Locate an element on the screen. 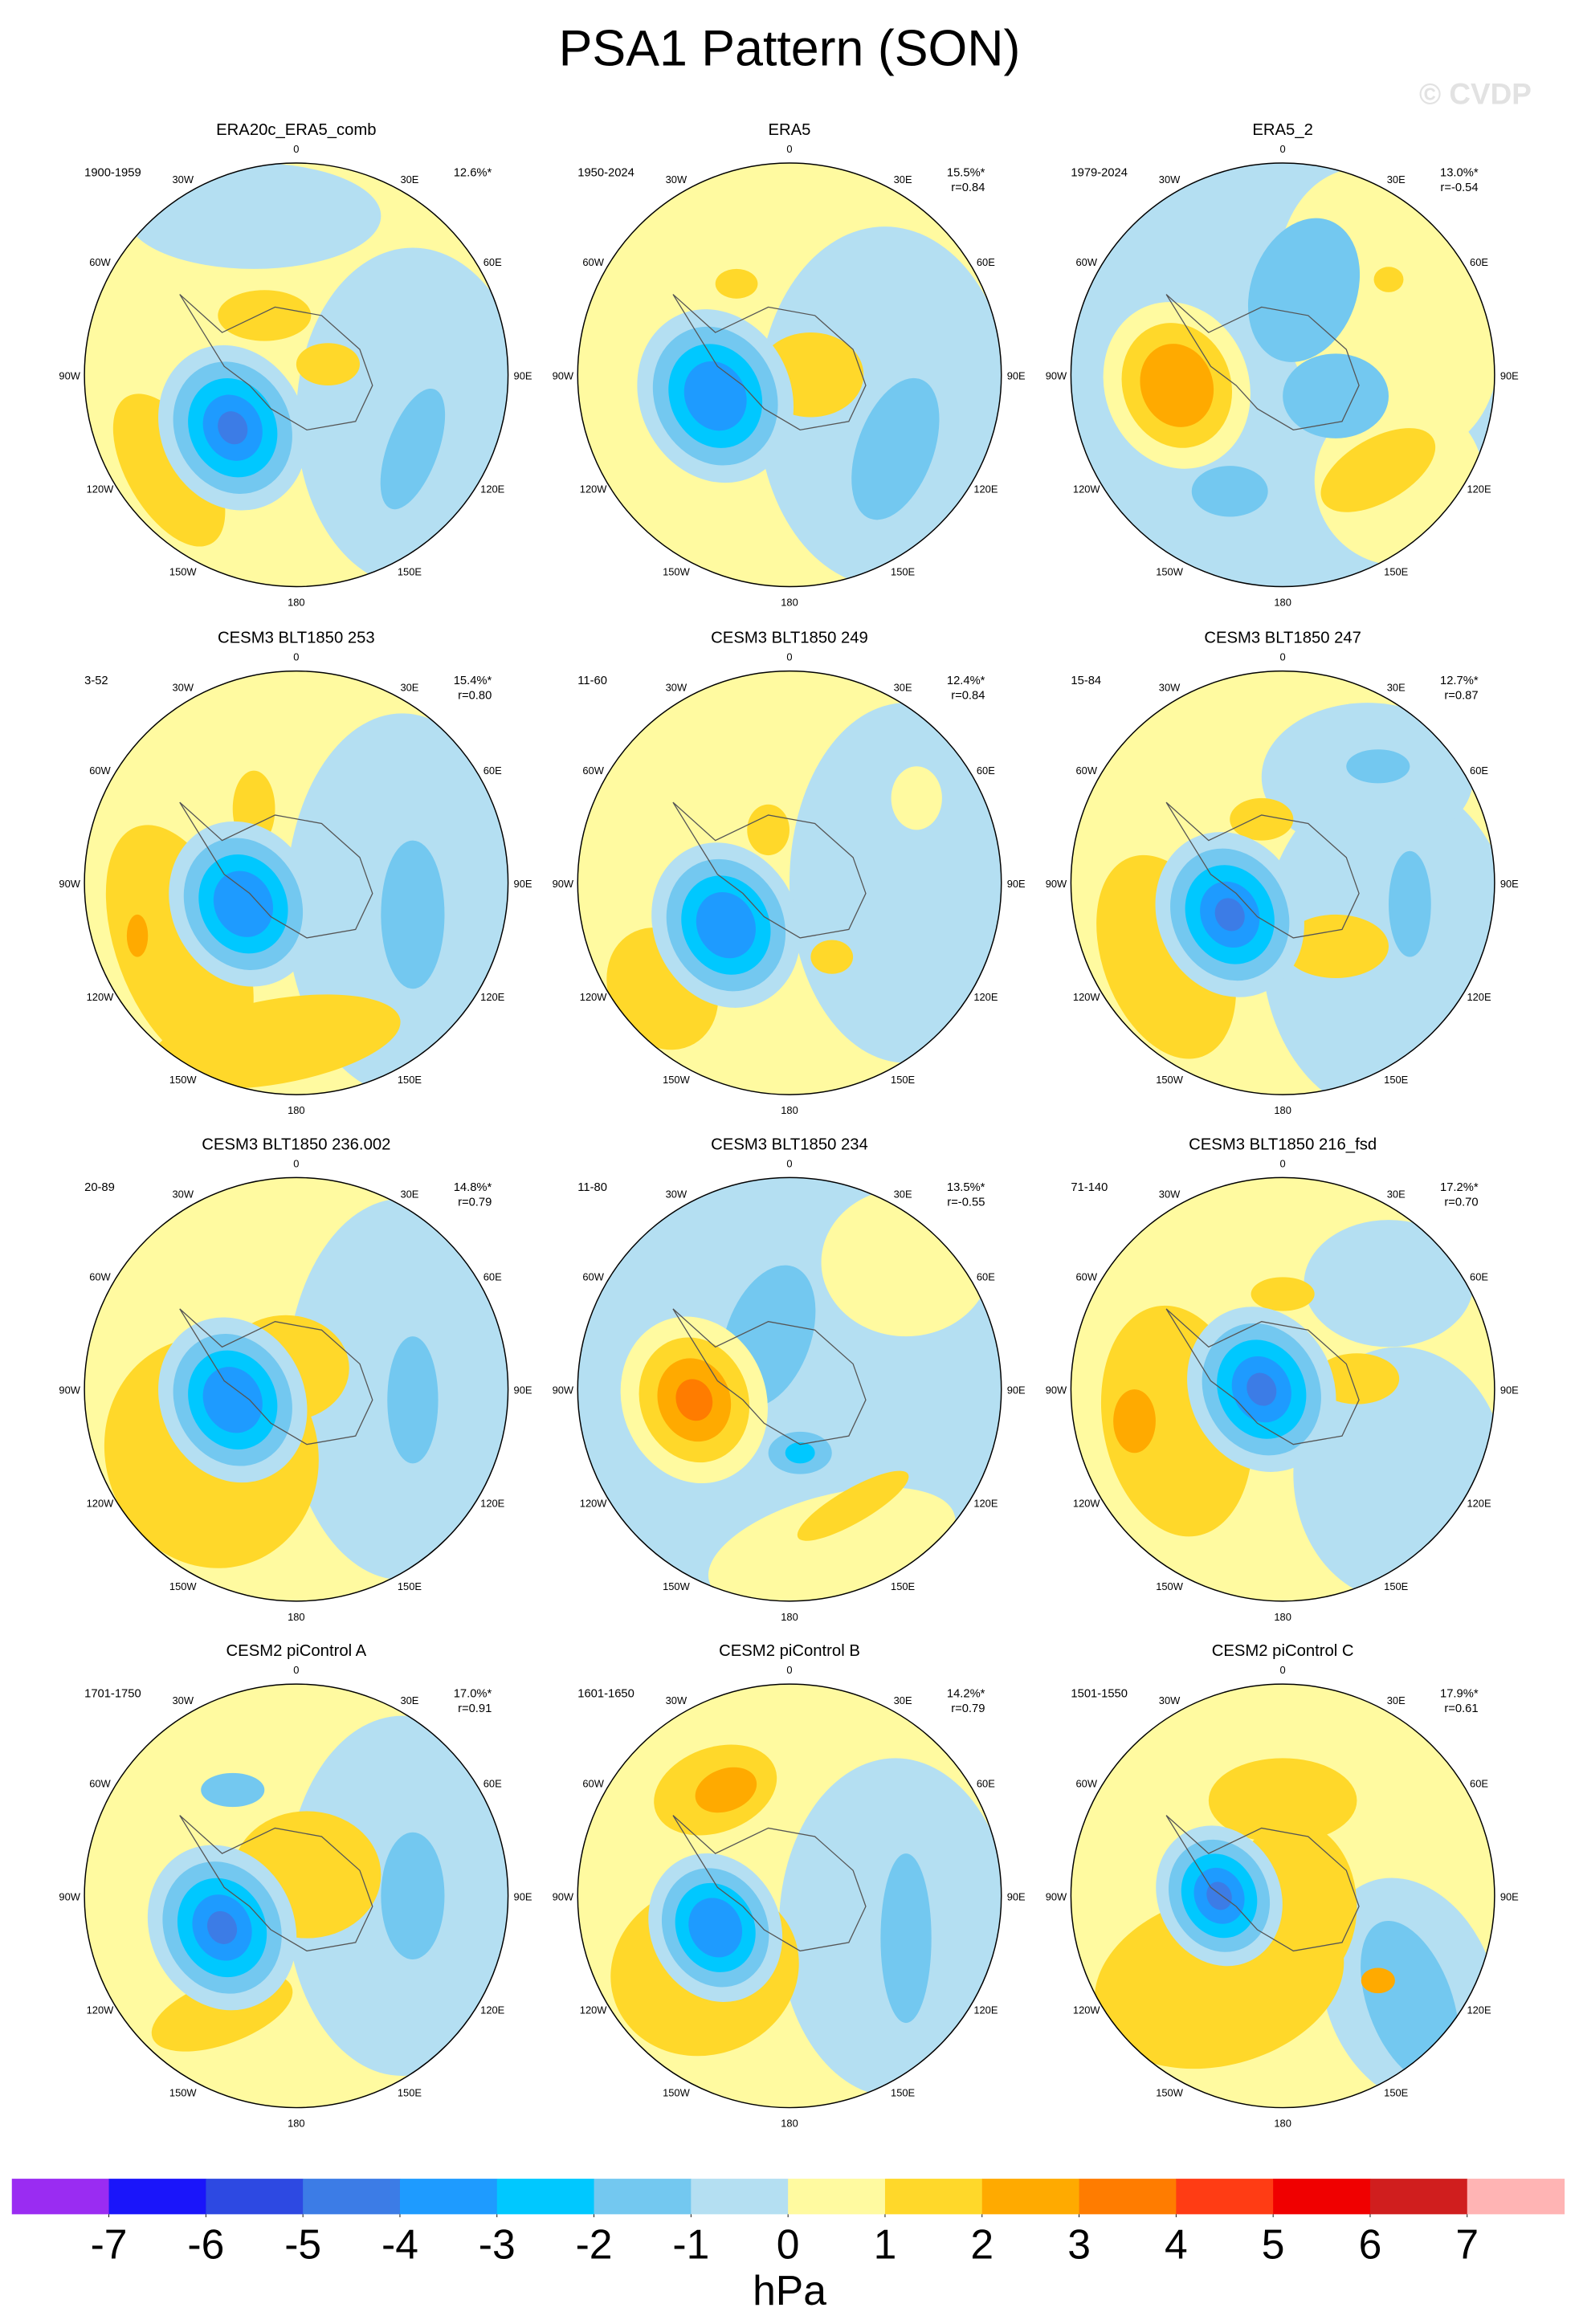 Image resolution: width=1579 pixels, height=2324 pixels. period: 11-60 is located at coordinates (592, 681).